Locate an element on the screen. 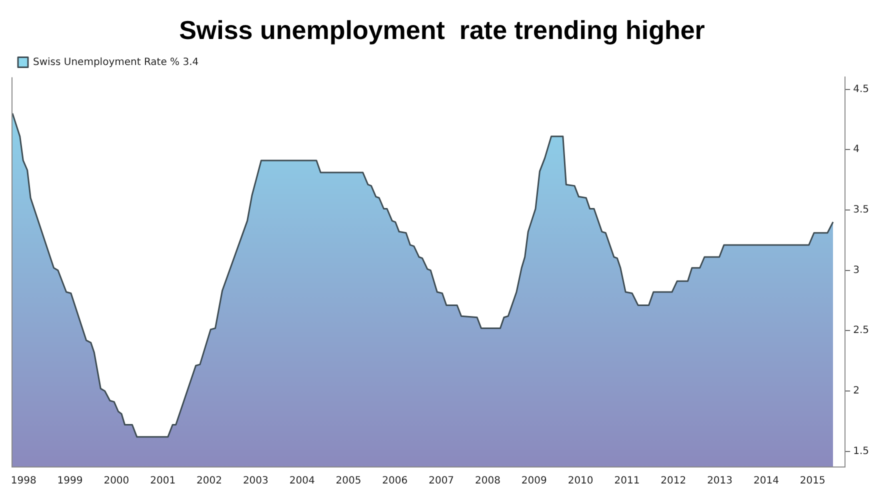 The width and height of the screenshot is (876, 497). x-tick-label: 2008 is located at coordinates (487, 481).